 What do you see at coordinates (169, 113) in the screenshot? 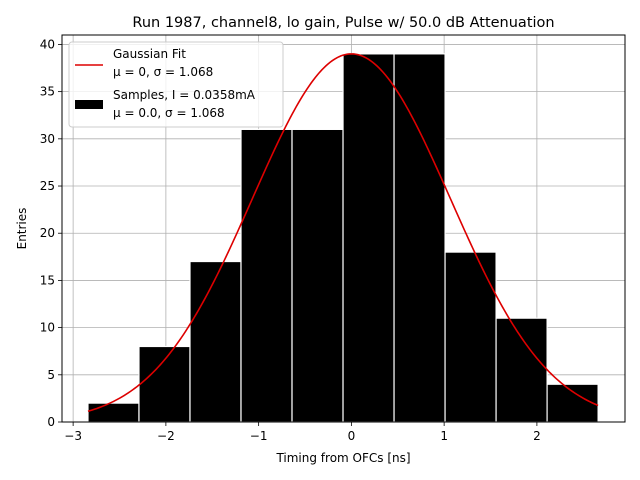
I see `legend-samples-stats: μ = 0.0, σ = 1.068` at bounding box center [169, 113].